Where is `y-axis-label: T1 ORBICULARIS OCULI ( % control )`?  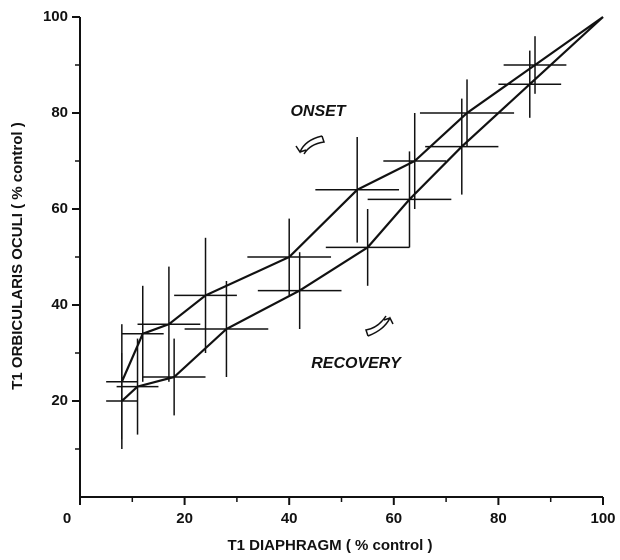
y-axis-label: T1 ORBICULARIS OCULI ( % control ) is located at coordinates (17, 256).